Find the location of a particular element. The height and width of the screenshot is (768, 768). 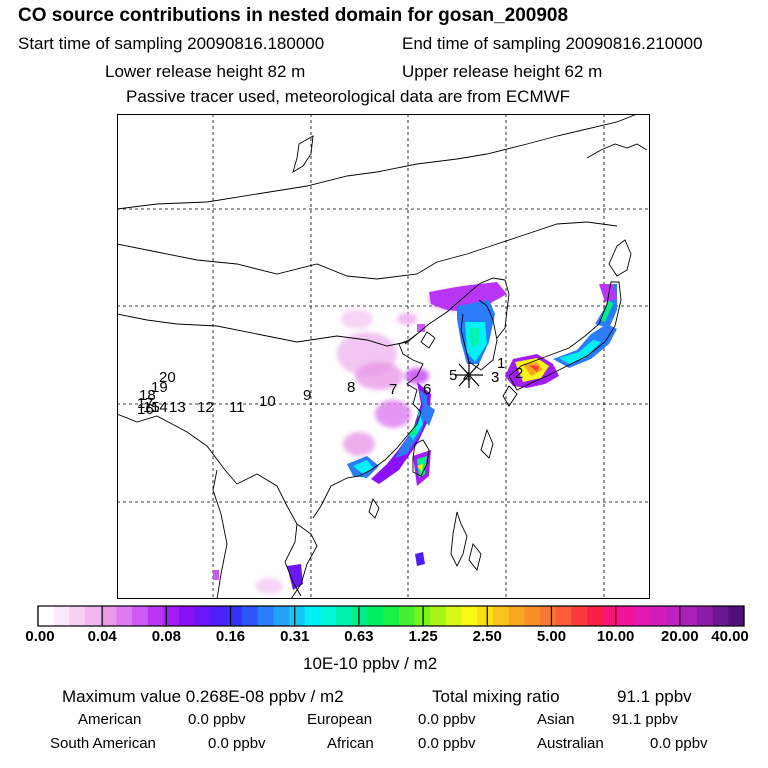

trajectory-label-7: 7 is located at coordinates (393, 389).